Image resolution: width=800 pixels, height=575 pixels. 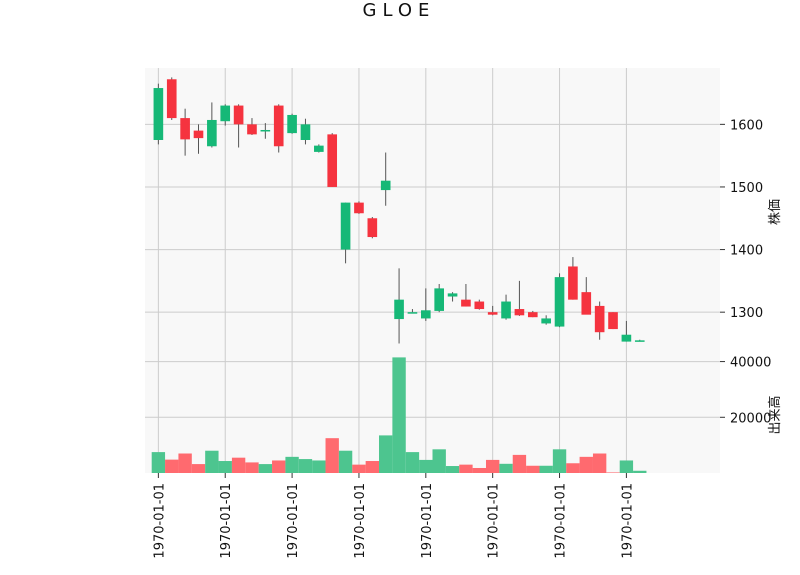 What do you see at coordinates (746, 251) in the screenshot?
I see `price-tick-label: 1400` at bounding box center [746, 251].